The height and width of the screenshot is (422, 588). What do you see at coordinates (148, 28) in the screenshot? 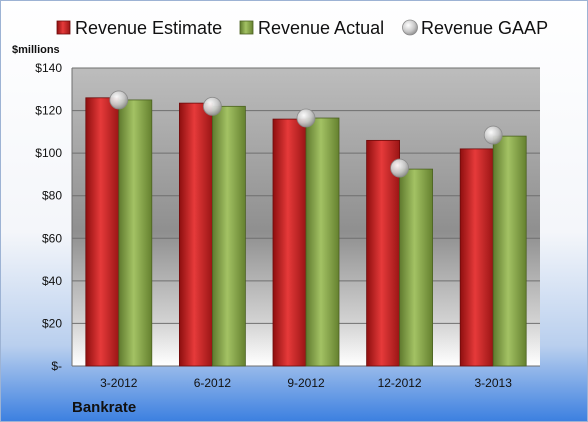
I see `legend-label: Revenue Estimate` at bounding box center [148, 28].